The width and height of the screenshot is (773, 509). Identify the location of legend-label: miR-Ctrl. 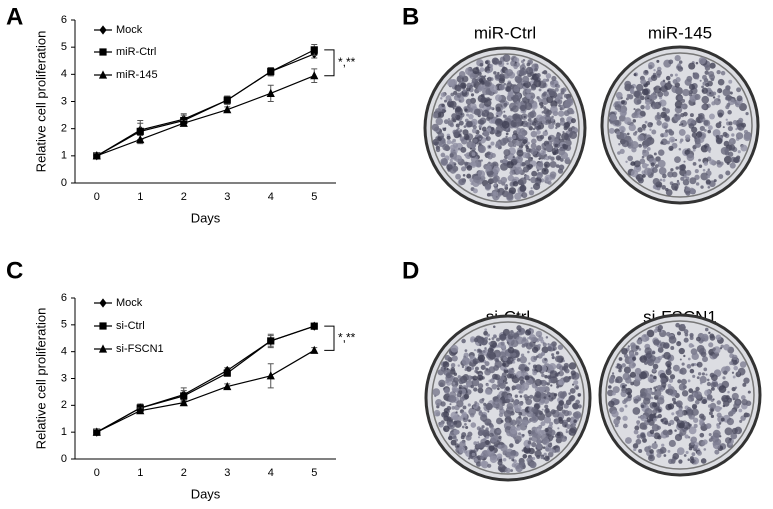
(136, 52).